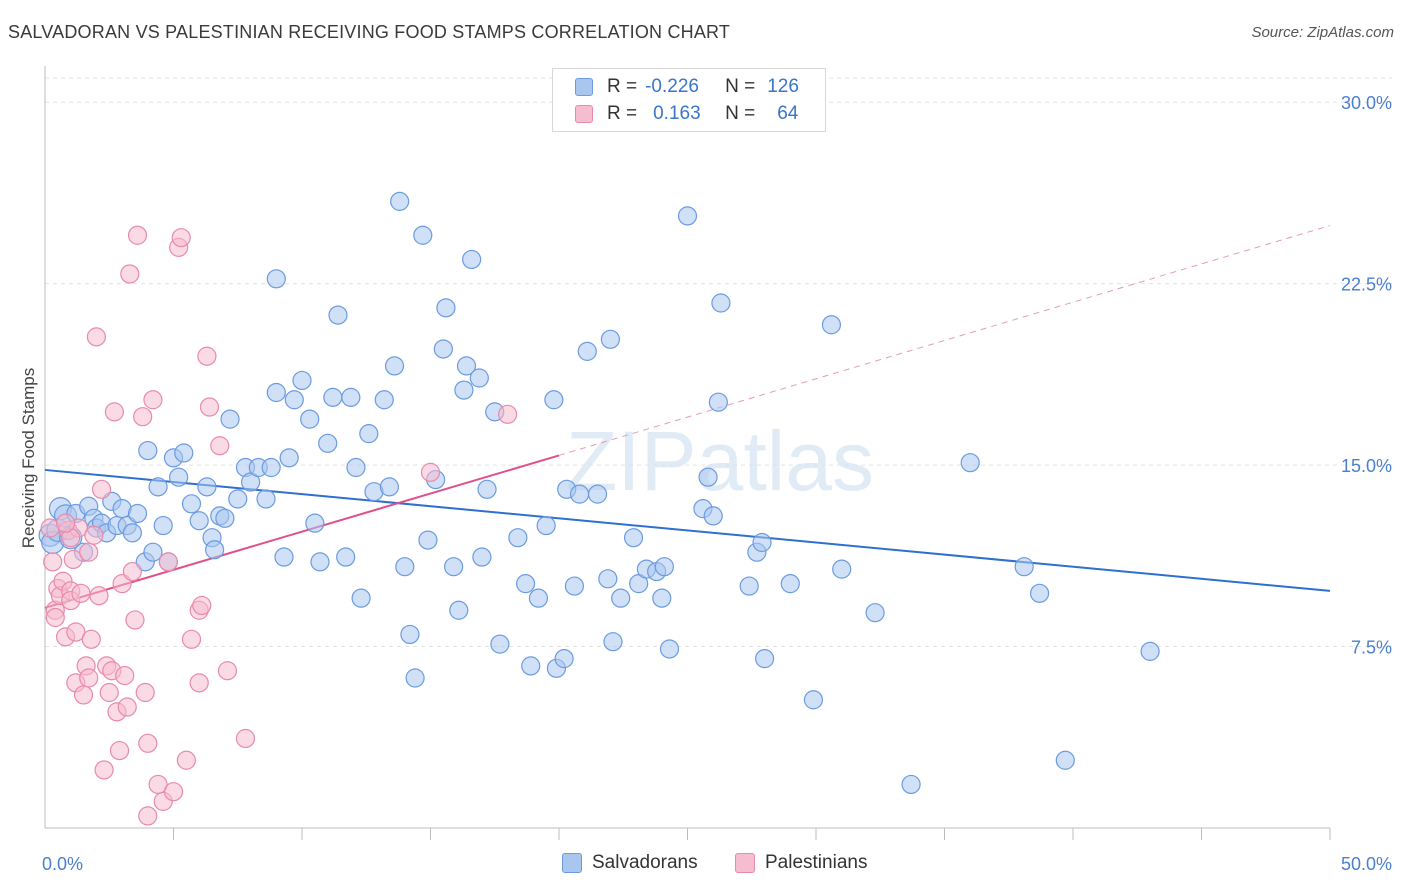  What do you see at coordinates (1366, 285) in the screenshot?
I see `y-tick-label: 22.5%` at bounding box center [1366, 285].